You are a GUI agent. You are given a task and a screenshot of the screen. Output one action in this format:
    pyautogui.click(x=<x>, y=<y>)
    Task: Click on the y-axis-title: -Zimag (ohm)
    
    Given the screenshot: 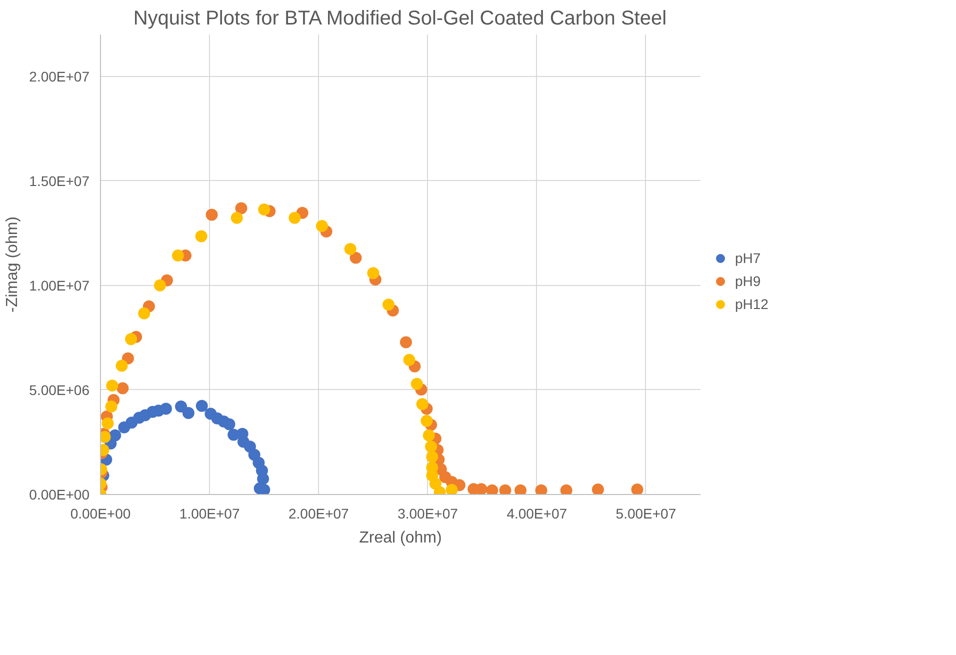 What is the action you would take?
    pyautogui.click(x=13, y=264)
    